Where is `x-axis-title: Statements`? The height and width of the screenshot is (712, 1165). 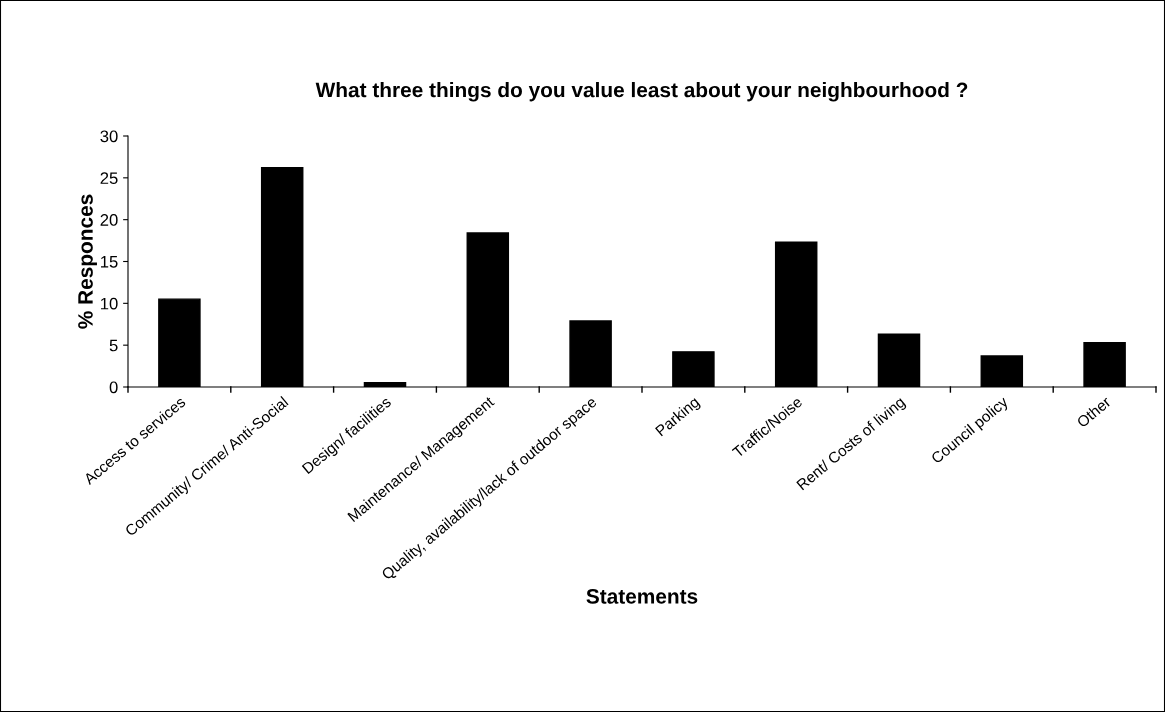 x-axis-title: Statements is located at coordinates (642, 596).